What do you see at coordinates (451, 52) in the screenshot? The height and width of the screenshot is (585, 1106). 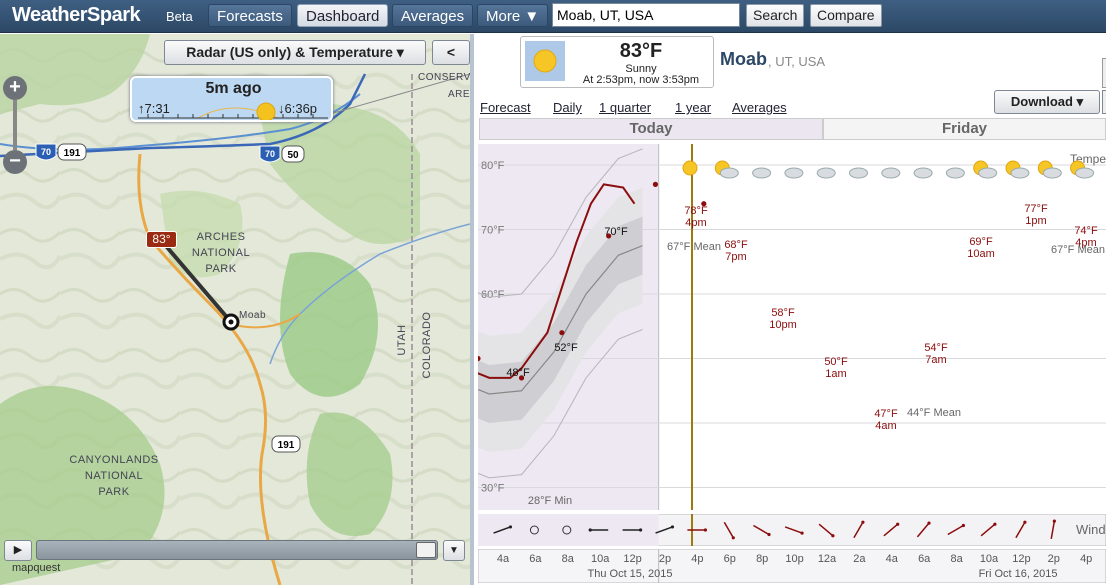 I see `prev-frame-button: <` at bounding box center [451, 52].